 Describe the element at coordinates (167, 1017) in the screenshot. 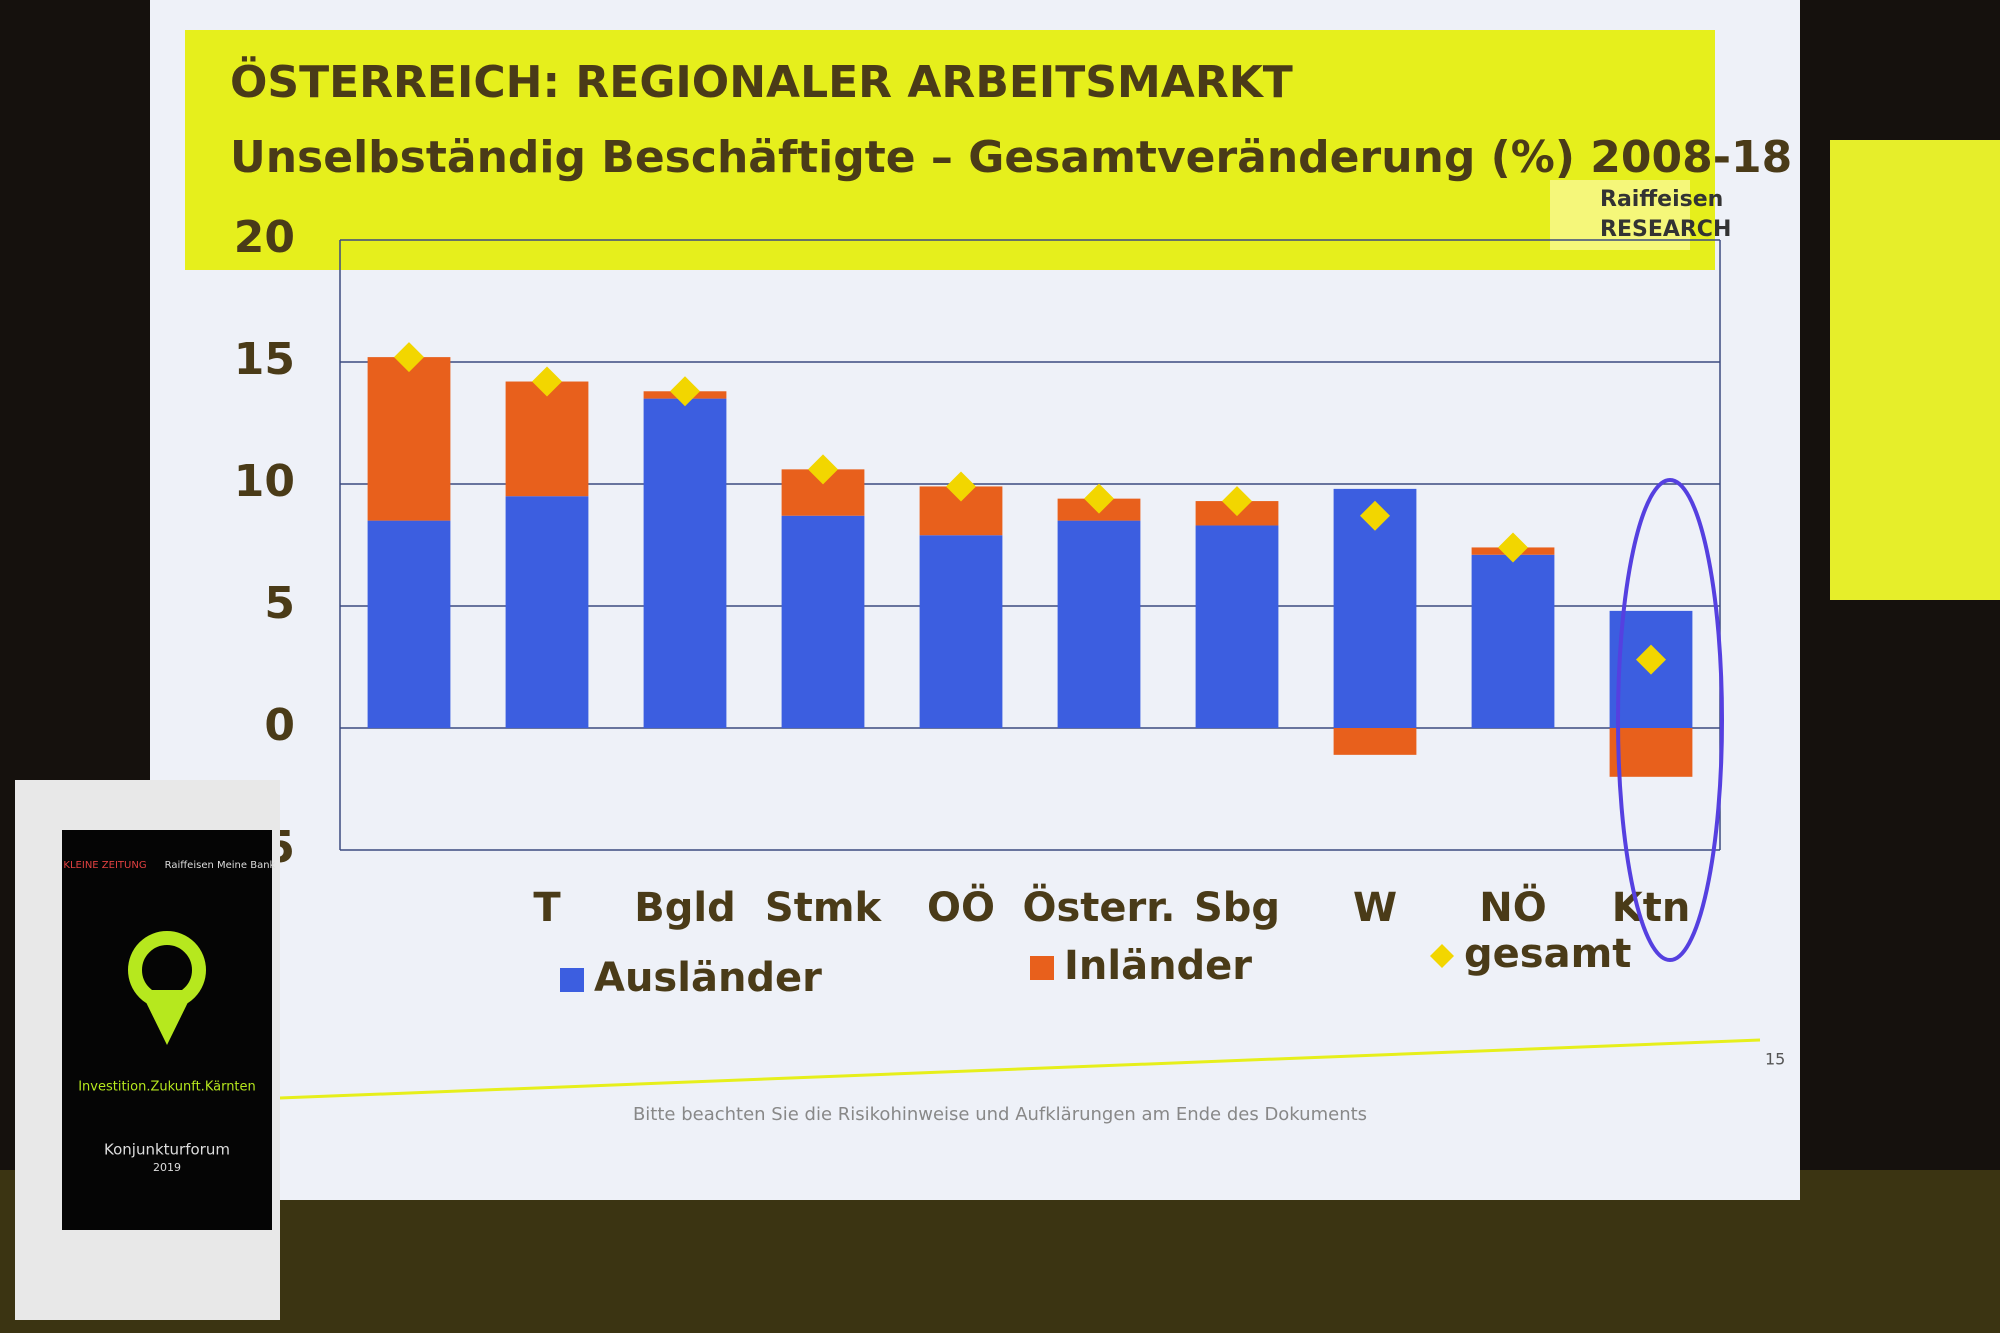

I see `pin-icon` at that location.